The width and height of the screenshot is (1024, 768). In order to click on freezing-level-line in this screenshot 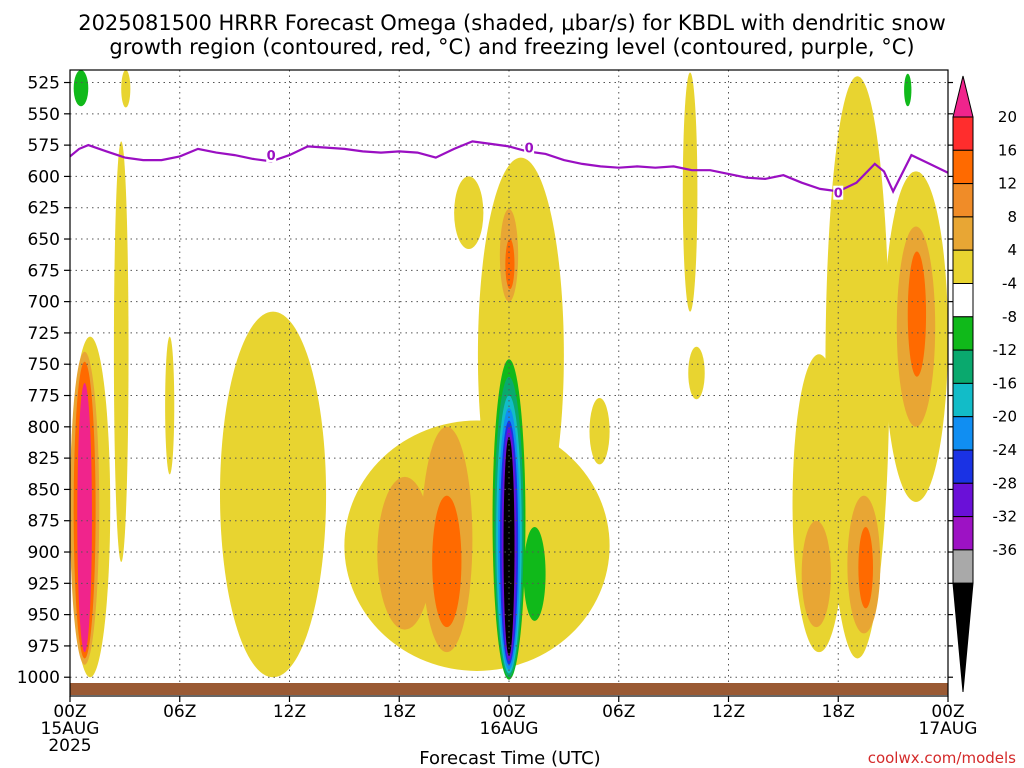, I will do `click(509, 167)`.